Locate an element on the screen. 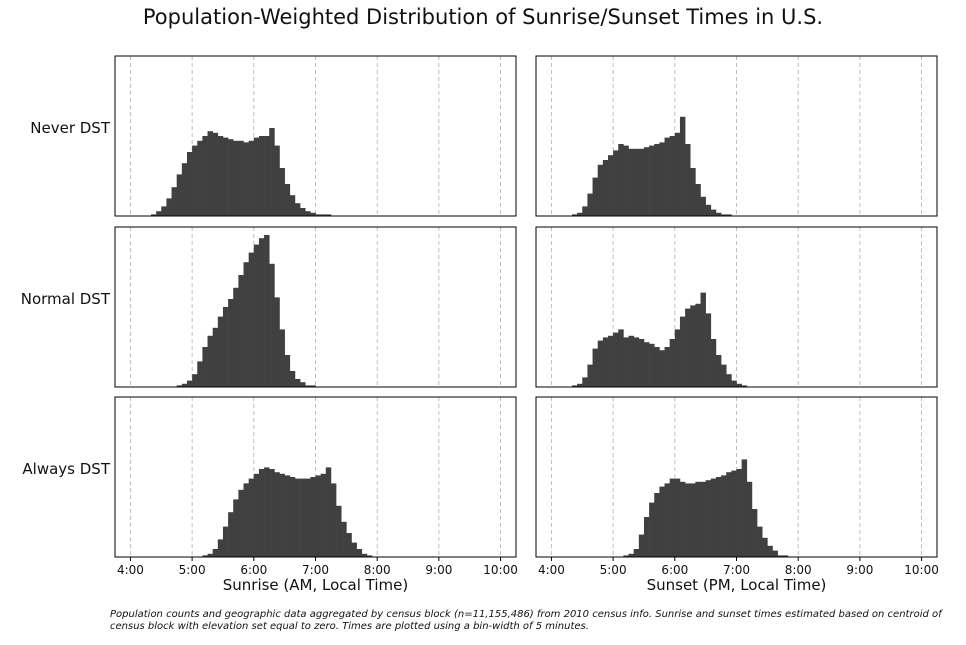 This screenshot has width=966, height=645. x-tick-label: 8:00 is located at coordinates (798, 570).